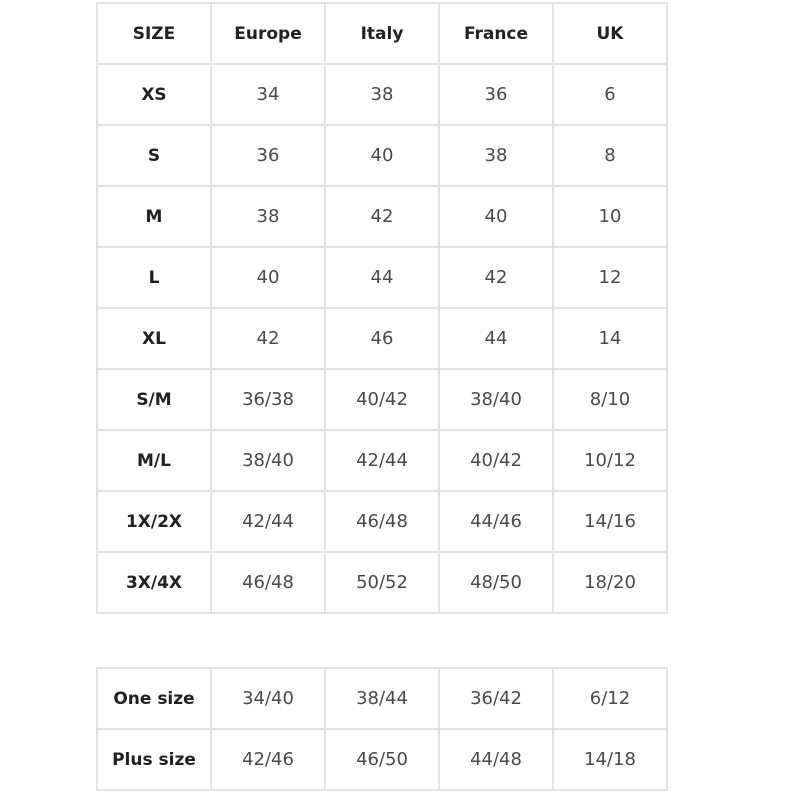 The image size is (800, 800). I want to click on size-value: 34, so click(268, 94).